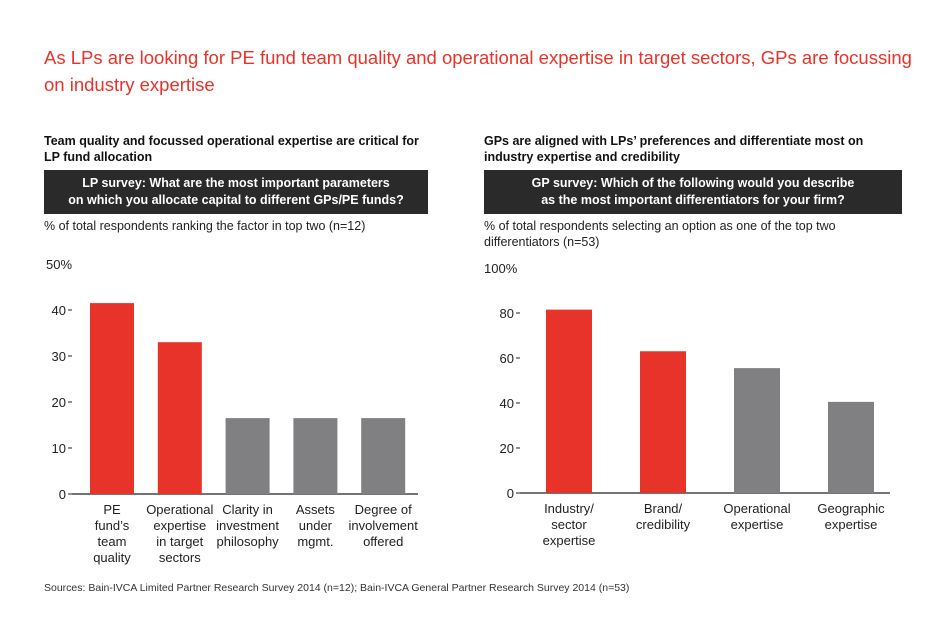  What do you see at coordinates (112, 509) in the screenshot?
I see `lp-category-label-line: PE` at bounding box center [112, 509].